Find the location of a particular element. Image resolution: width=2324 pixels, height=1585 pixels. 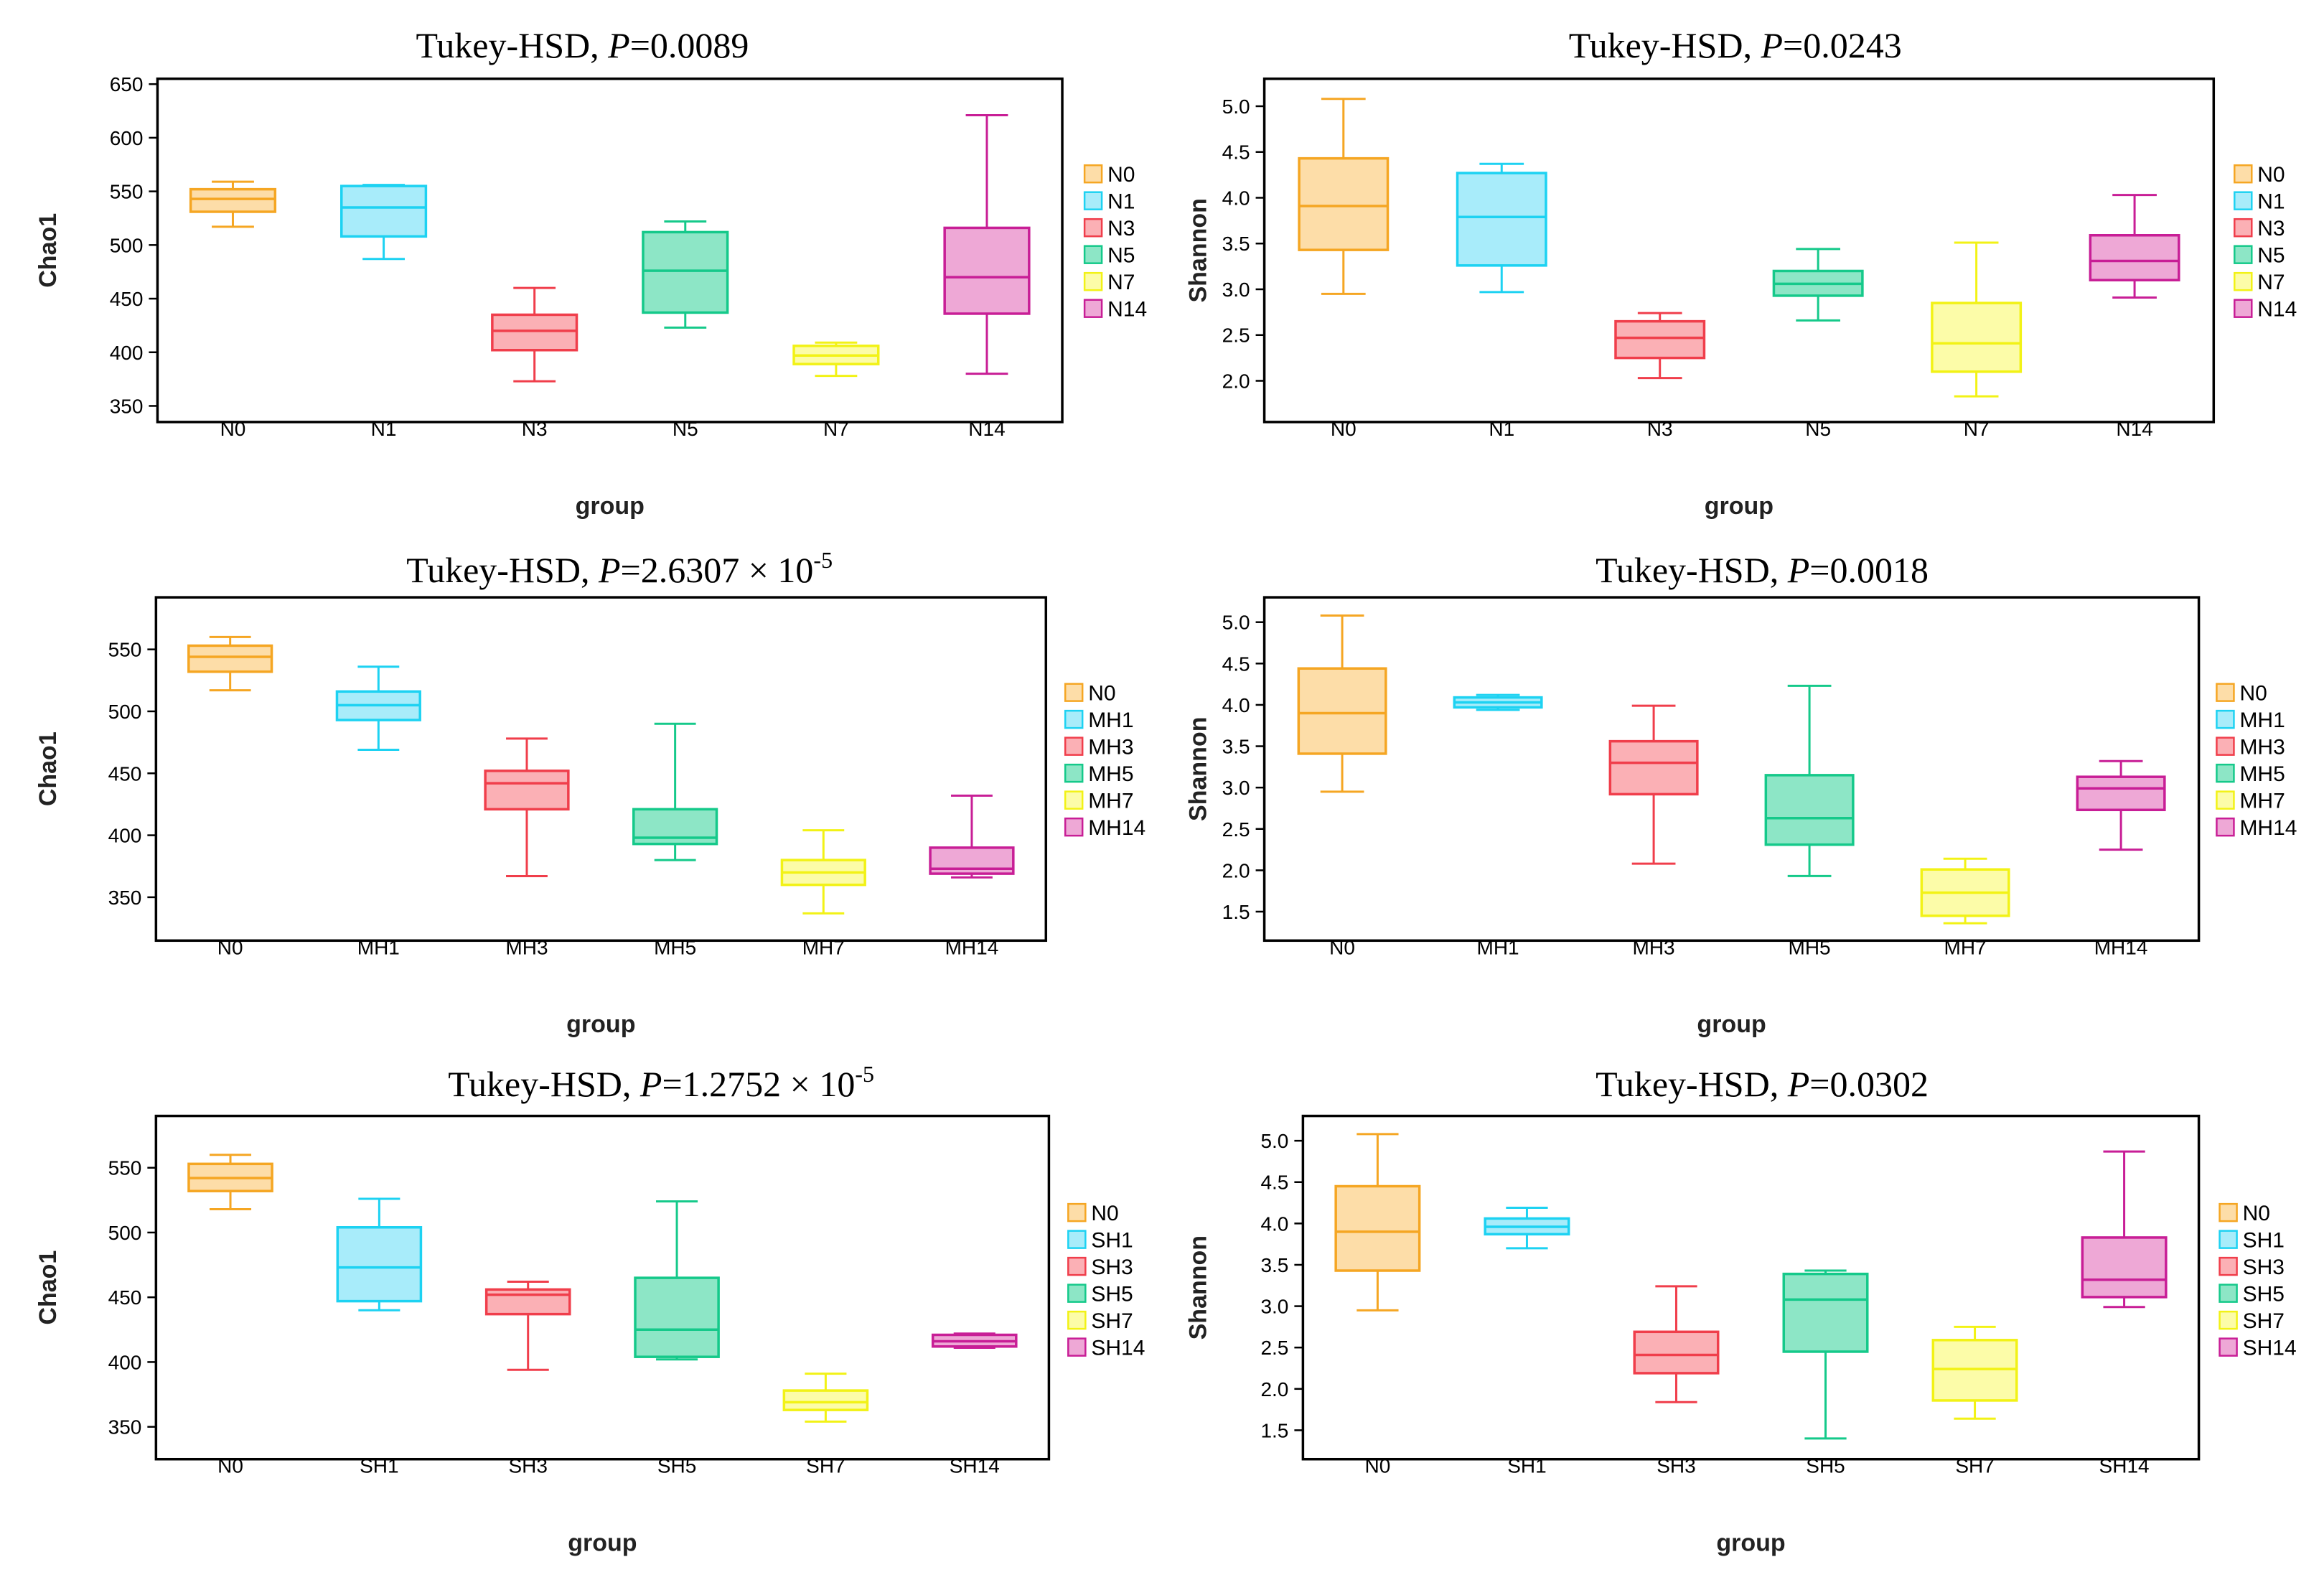

y-axis-label: Chao1 is located at coordinates (48, 768).